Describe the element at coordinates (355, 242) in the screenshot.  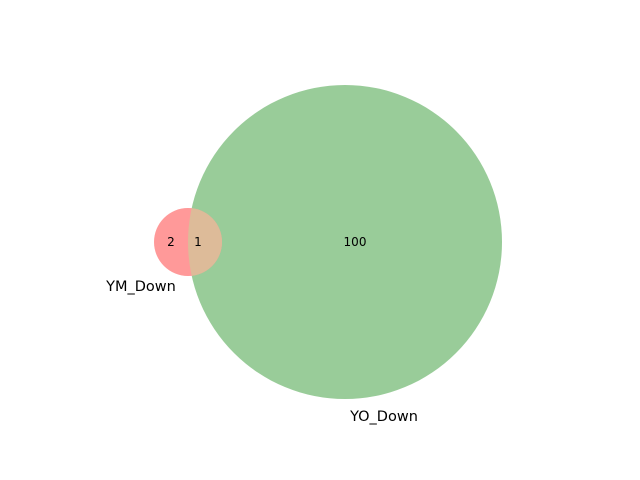
I see `yo-only-count: 100` at that location.